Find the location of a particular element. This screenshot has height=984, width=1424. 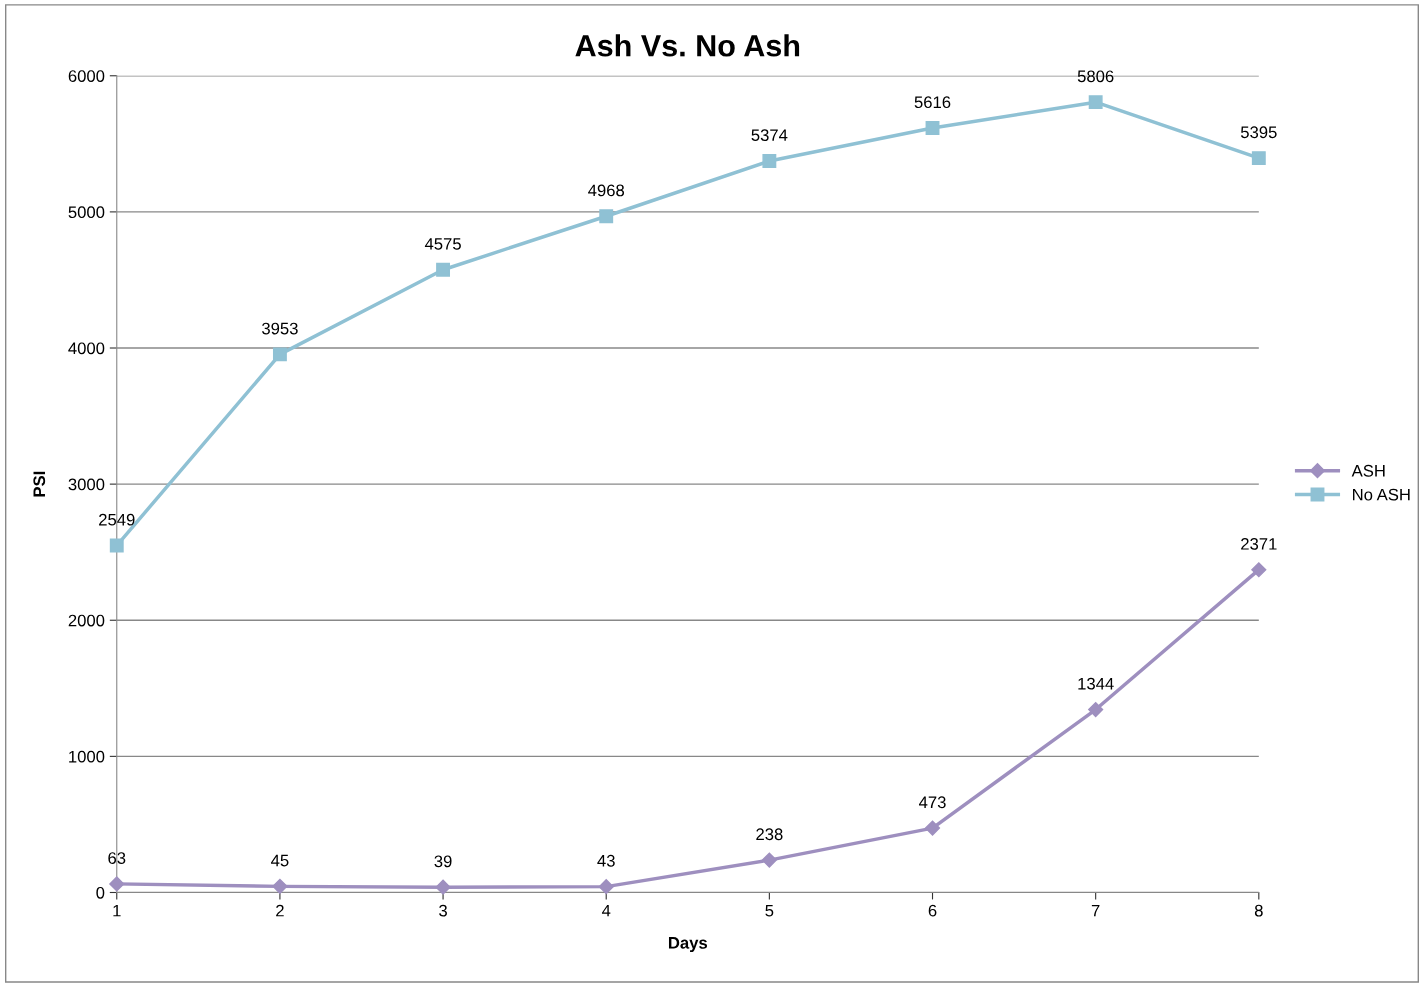

x-tick-label: 8 is located at coordinates (1258, 910).